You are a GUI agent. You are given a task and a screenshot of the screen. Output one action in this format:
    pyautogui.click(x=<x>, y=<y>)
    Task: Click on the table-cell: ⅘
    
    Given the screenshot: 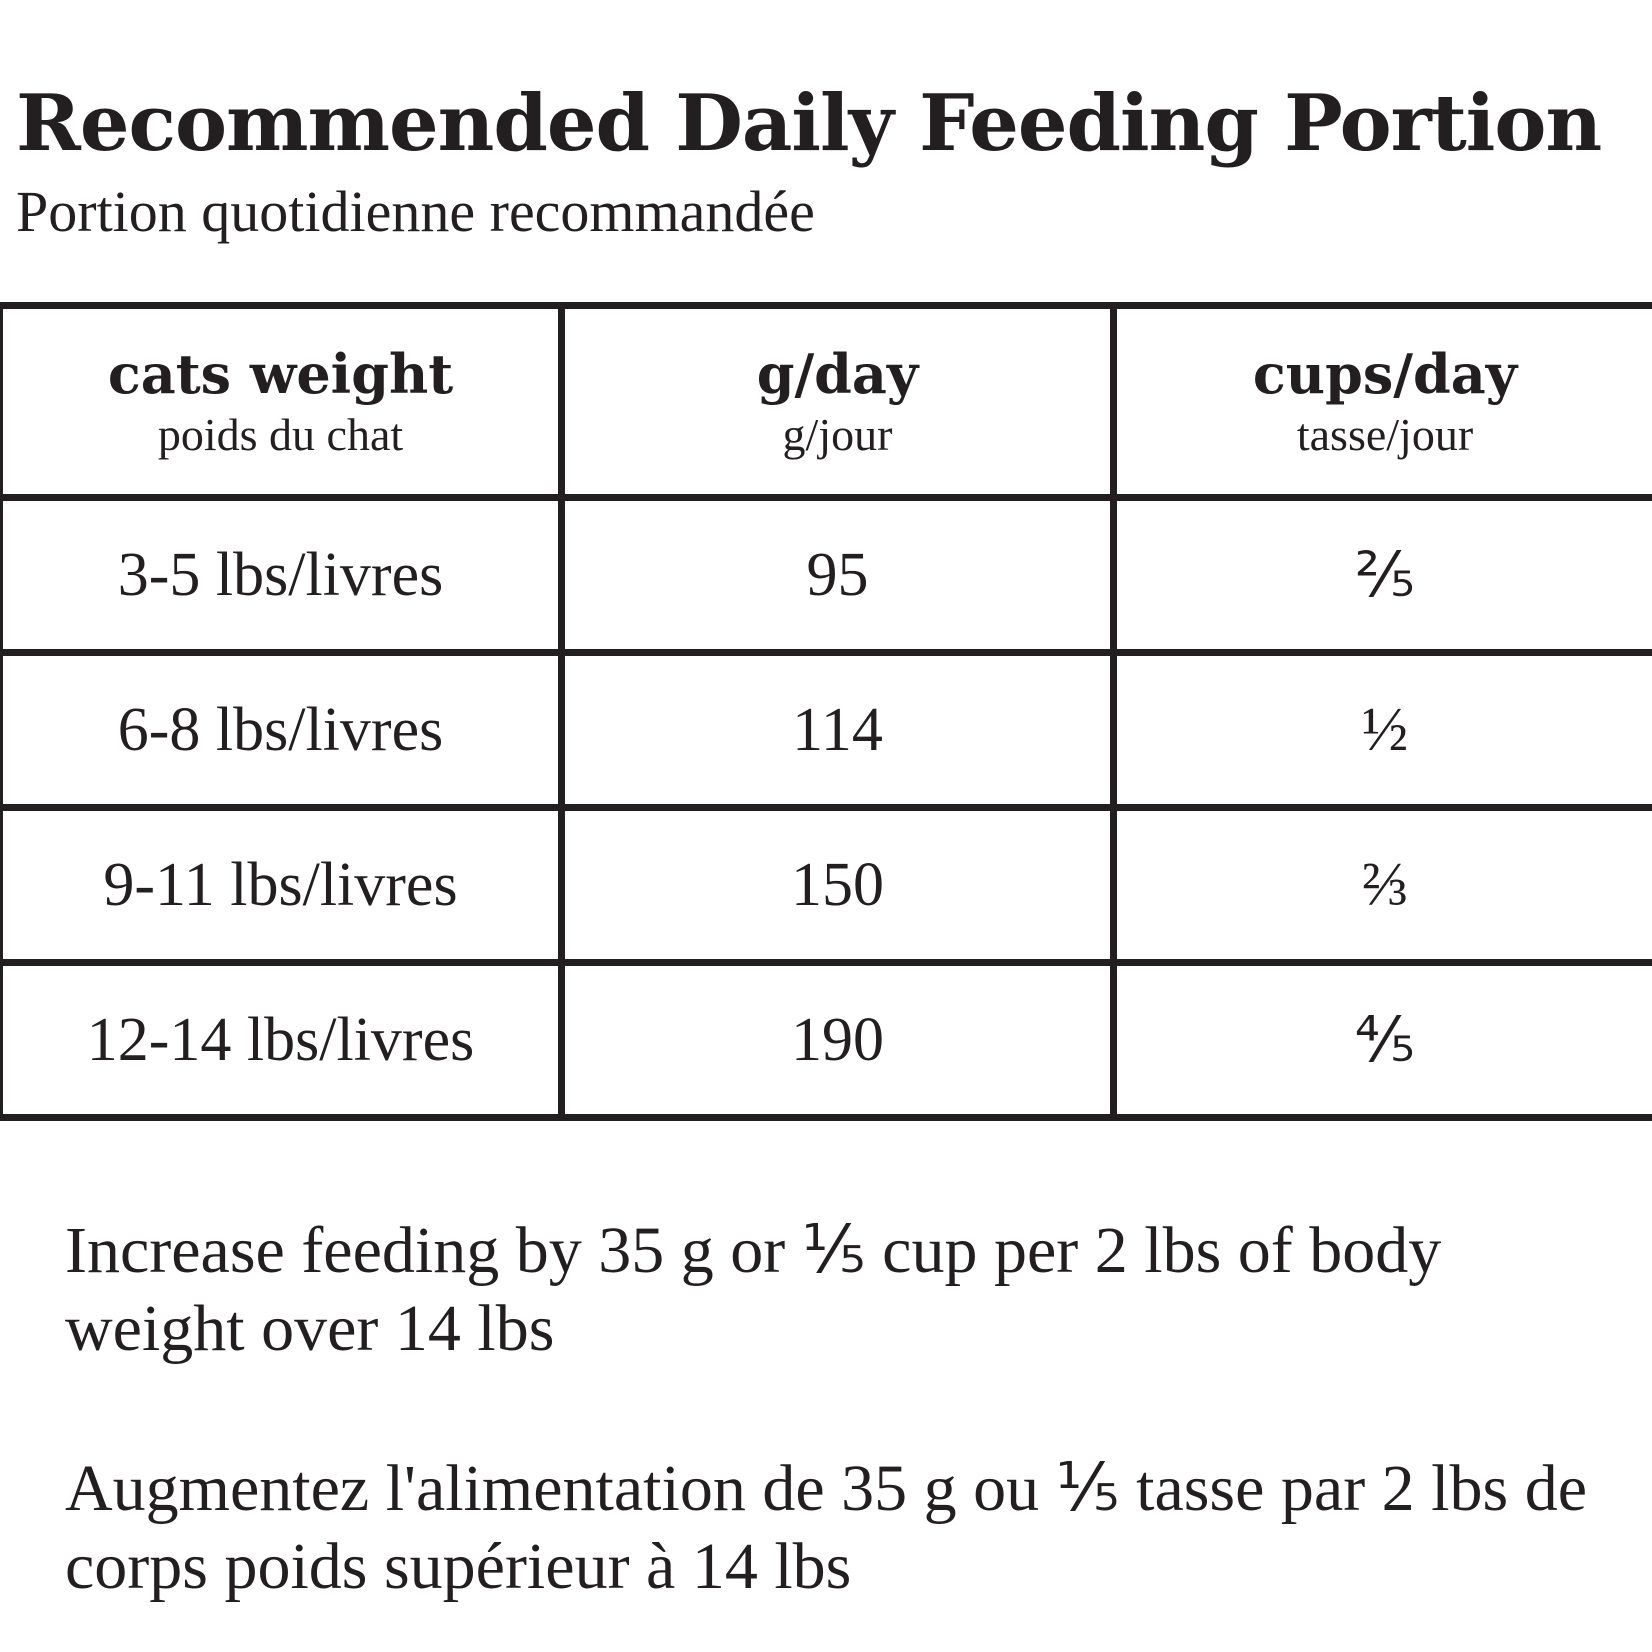 What is the action you would take?
    pyautogui.click(x=1381, y=1040)
    